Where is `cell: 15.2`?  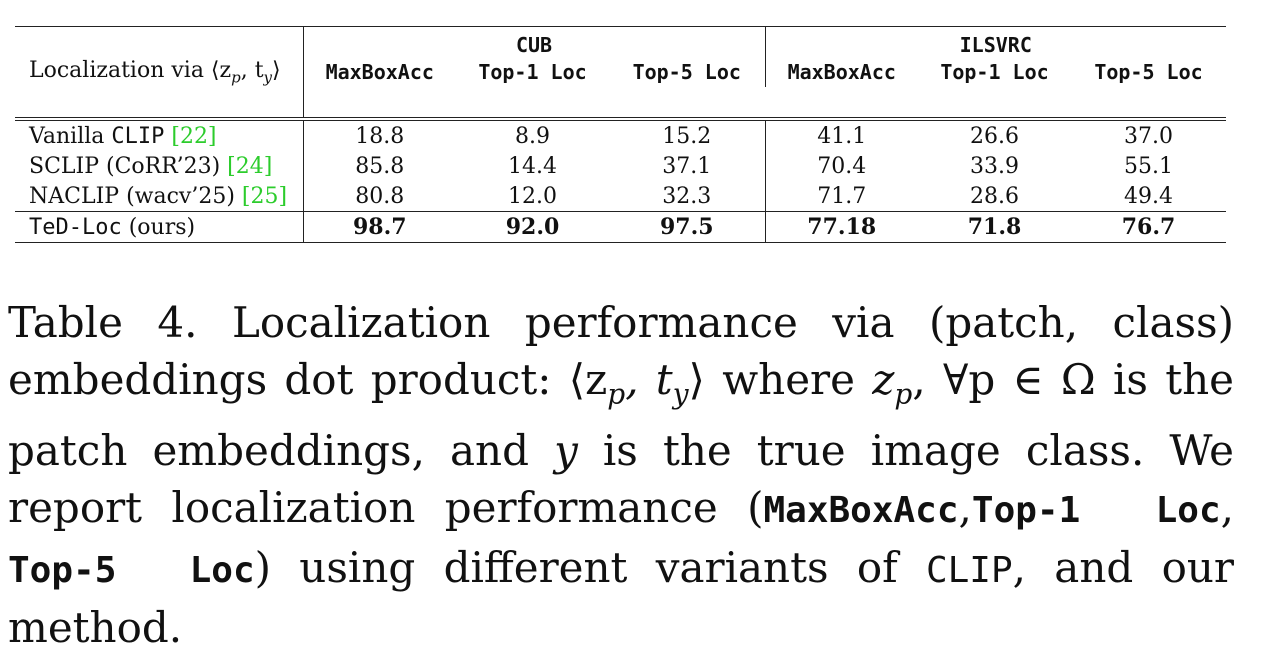 cell: 15.2 is located at coordinates (687, 136).